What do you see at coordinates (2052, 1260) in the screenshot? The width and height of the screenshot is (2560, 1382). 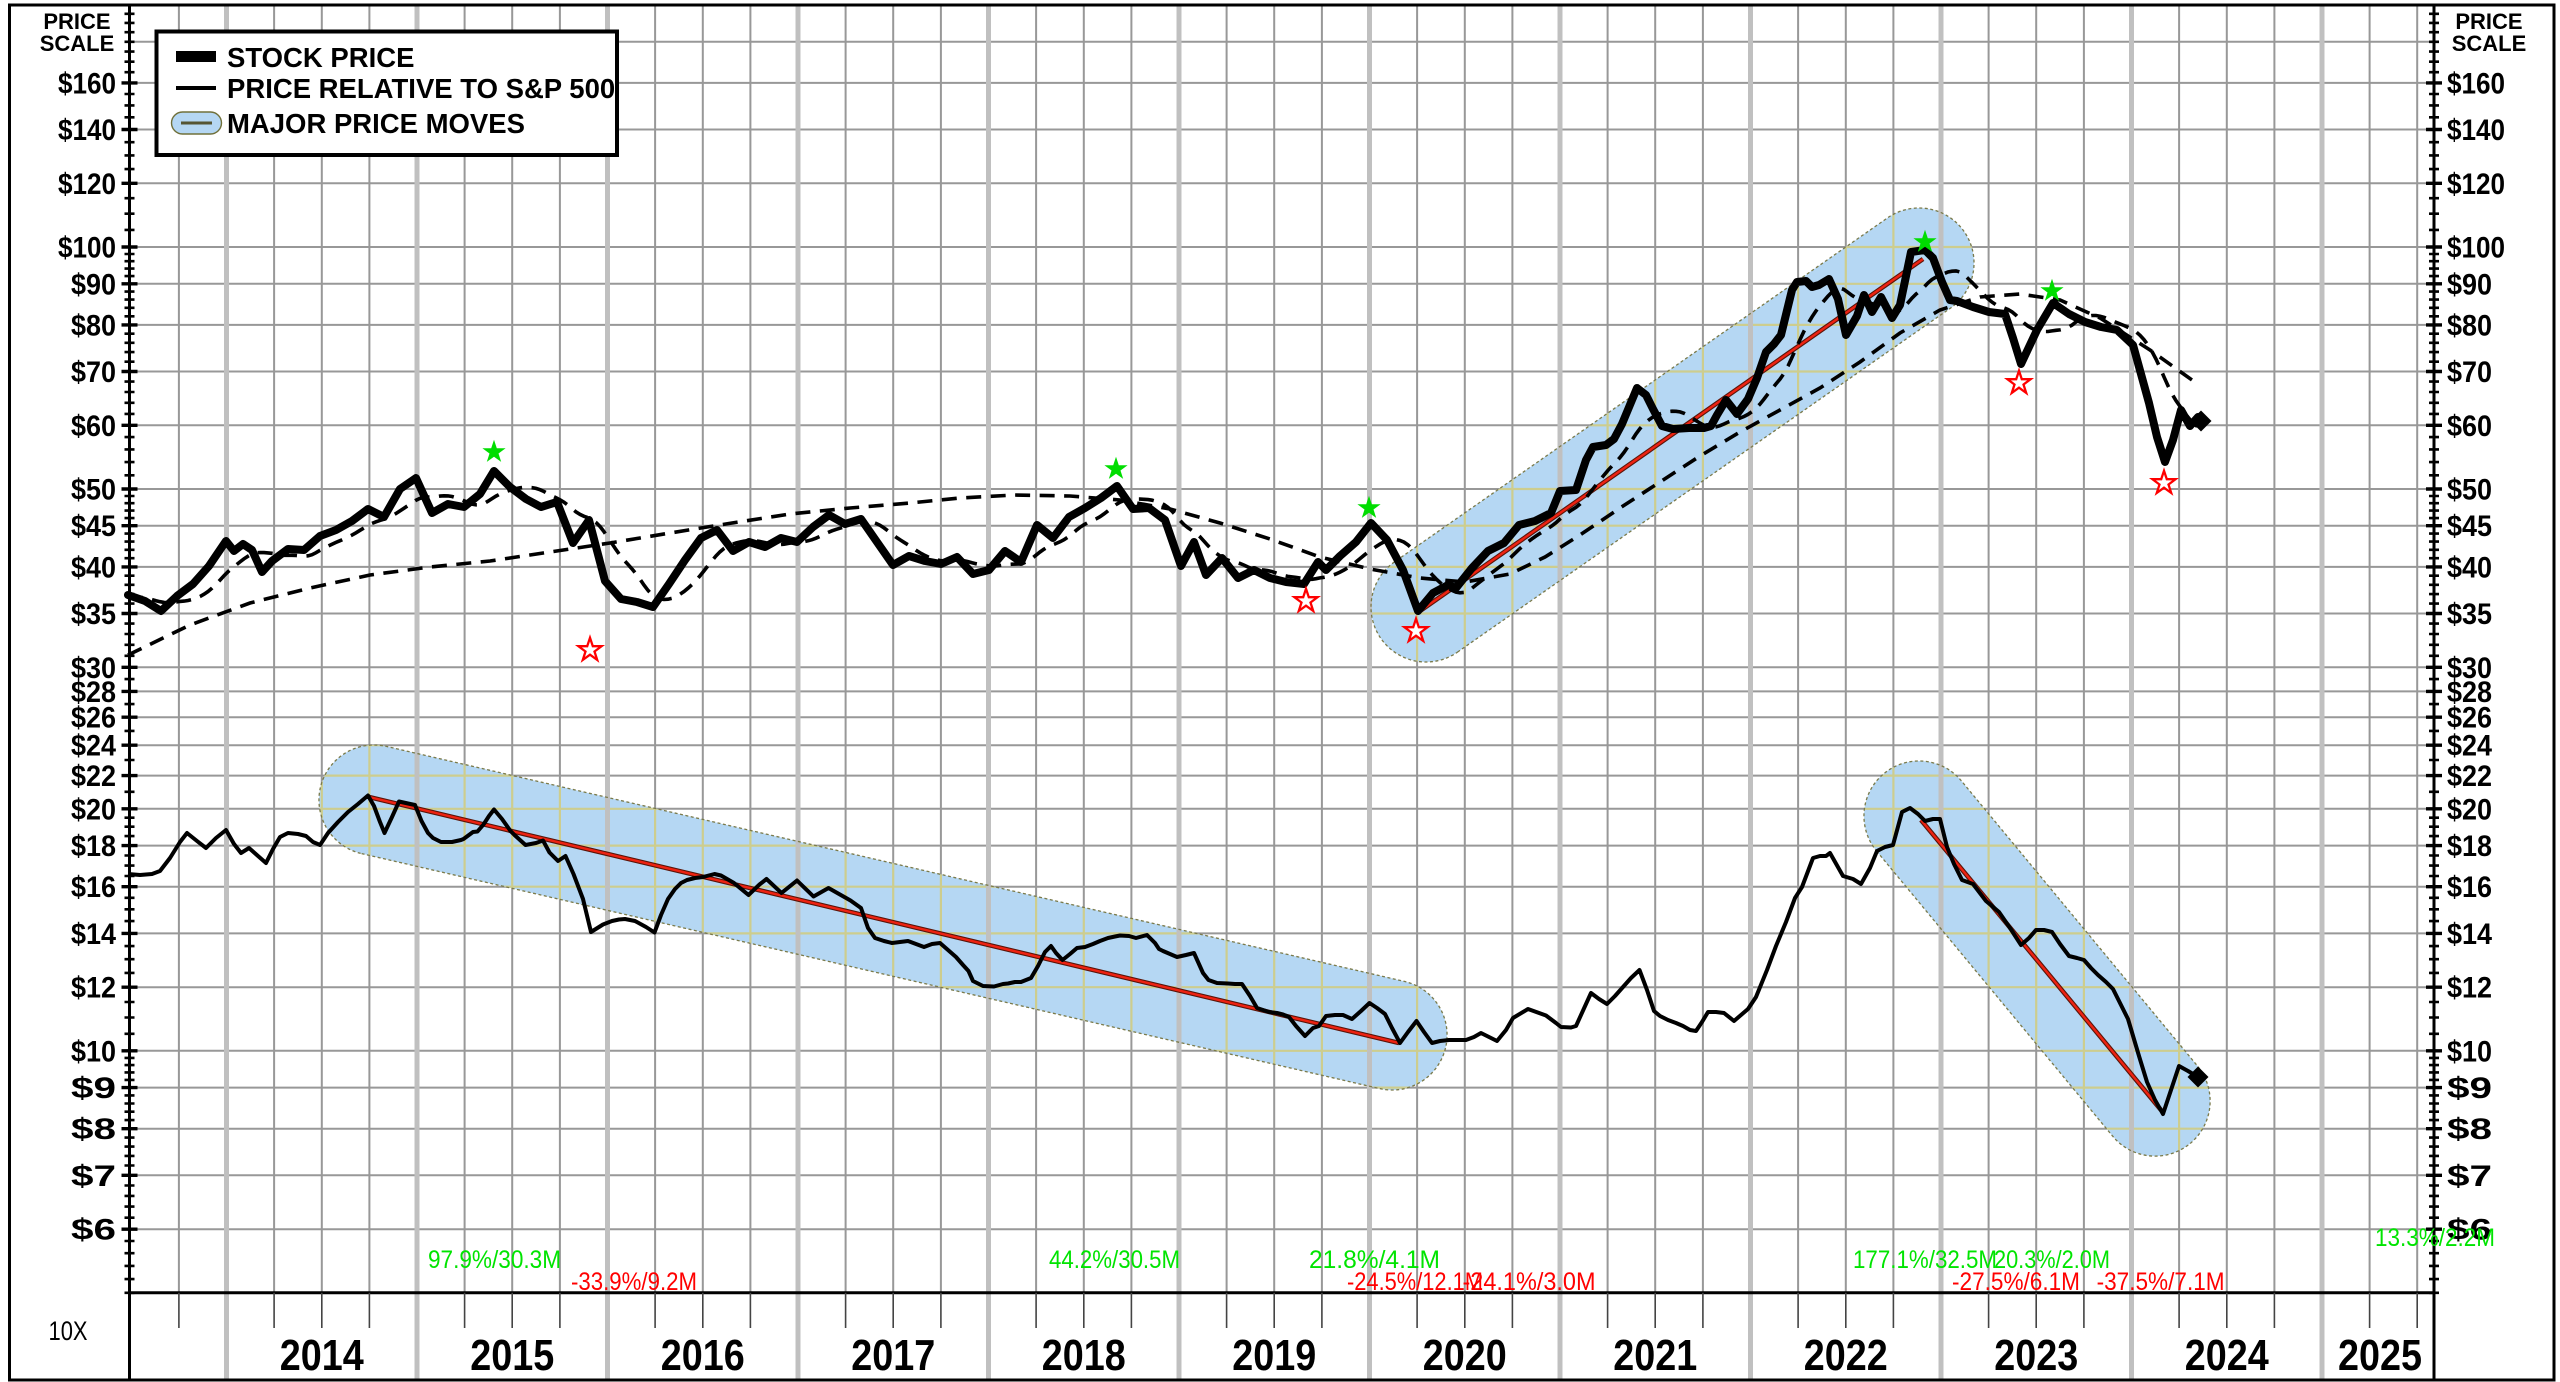 I see `svg-text: 20.3%/2.0M` at bounding box center [2052, 1260].